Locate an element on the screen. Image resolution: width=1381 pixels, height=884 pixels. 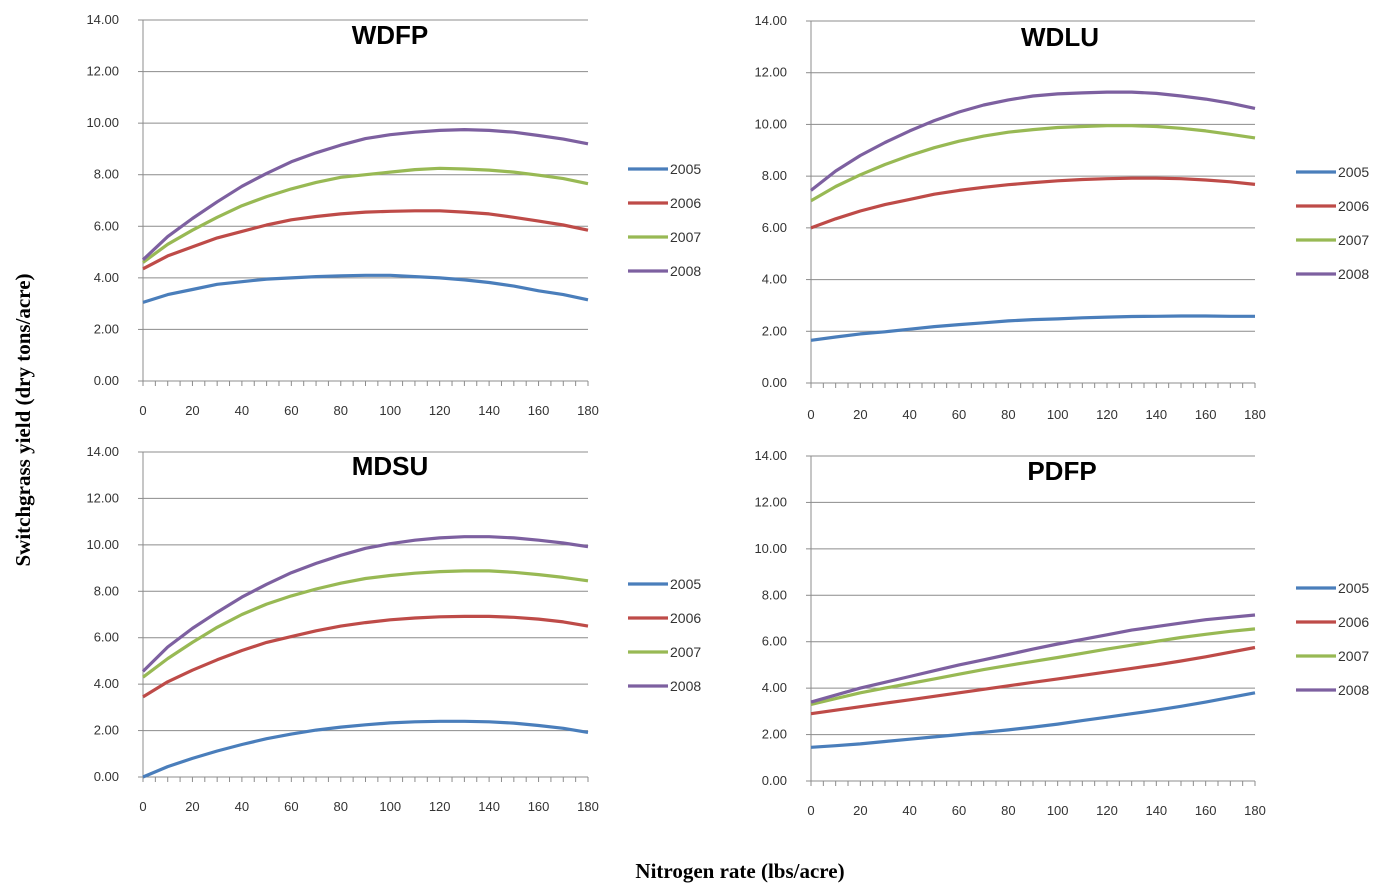
chart-title: WDLU is located at coordinates (1060, 37).